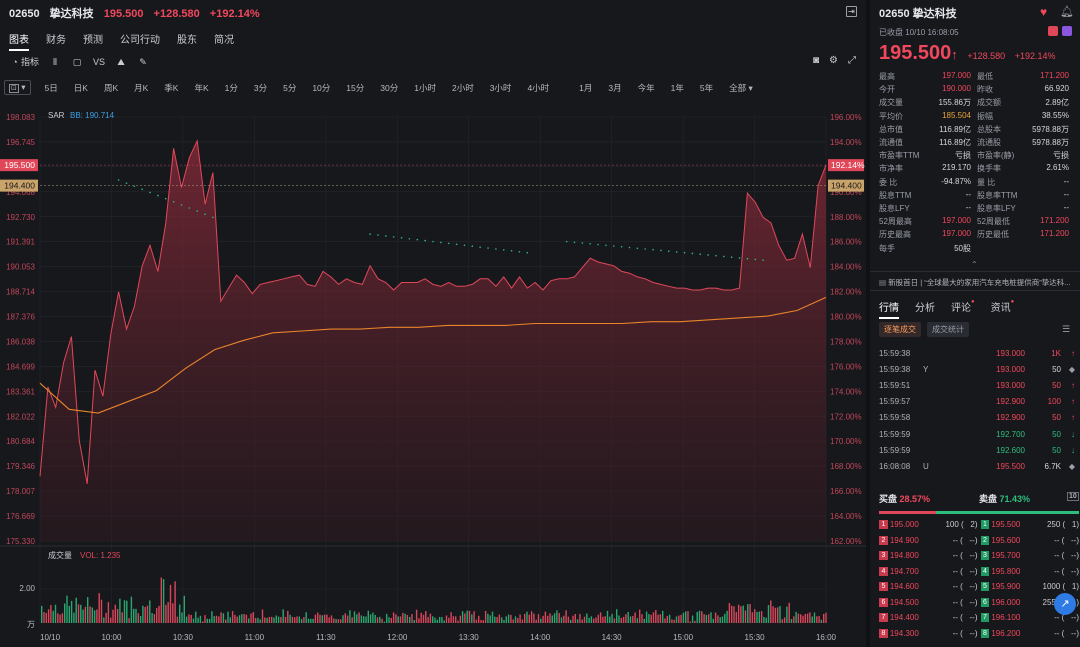  What do you see at coordinates (904, 540) in the screenshot?
I see `bid-price: 194.900` at bounding box center [904, 540].